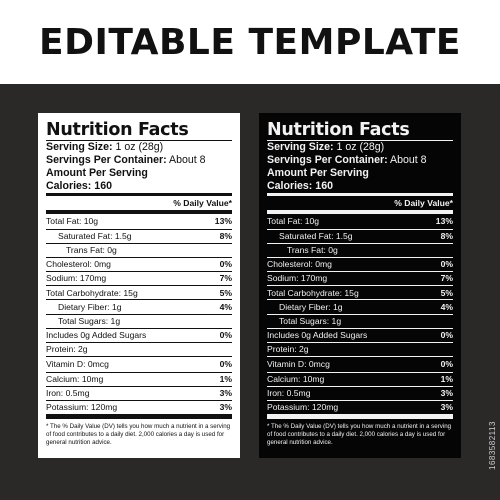 This screenshot has width=500, height=500. I want to click on nutrient-row: Includes 0g Added Sugars 0%, so click(139, 334).